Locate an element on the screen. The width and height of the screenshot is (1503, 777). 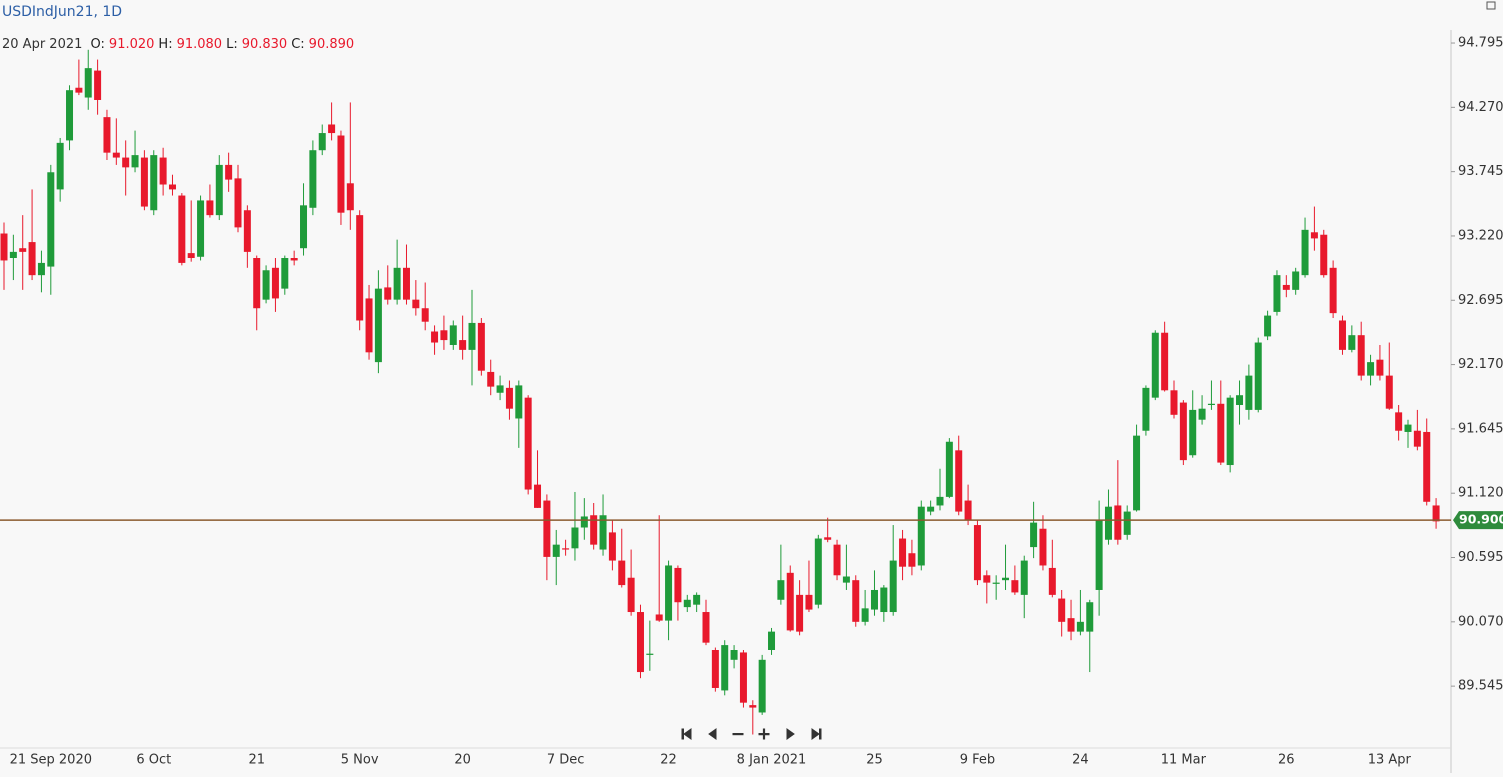
header-key: O: is located at coordinates (98, 44).